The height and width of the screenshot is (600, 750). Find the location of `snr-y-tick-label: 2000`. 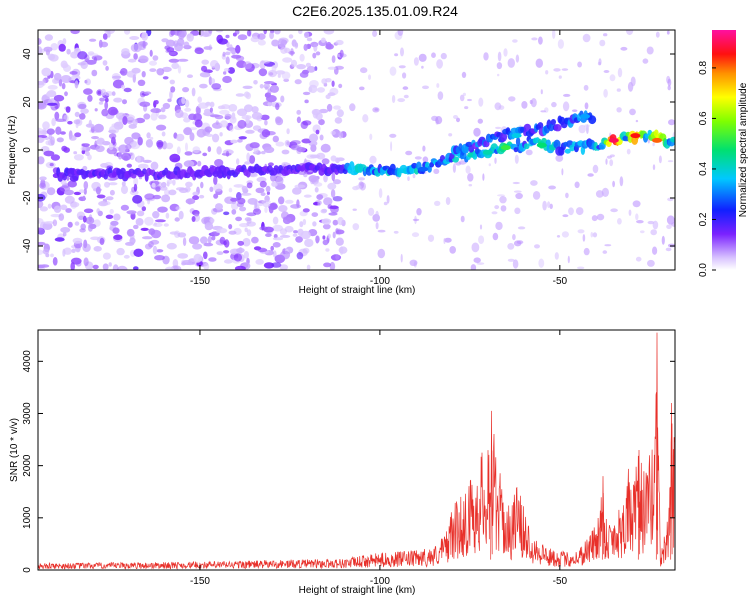

snr-y-tick-label: 2000 is located at coordinates (27, 465).